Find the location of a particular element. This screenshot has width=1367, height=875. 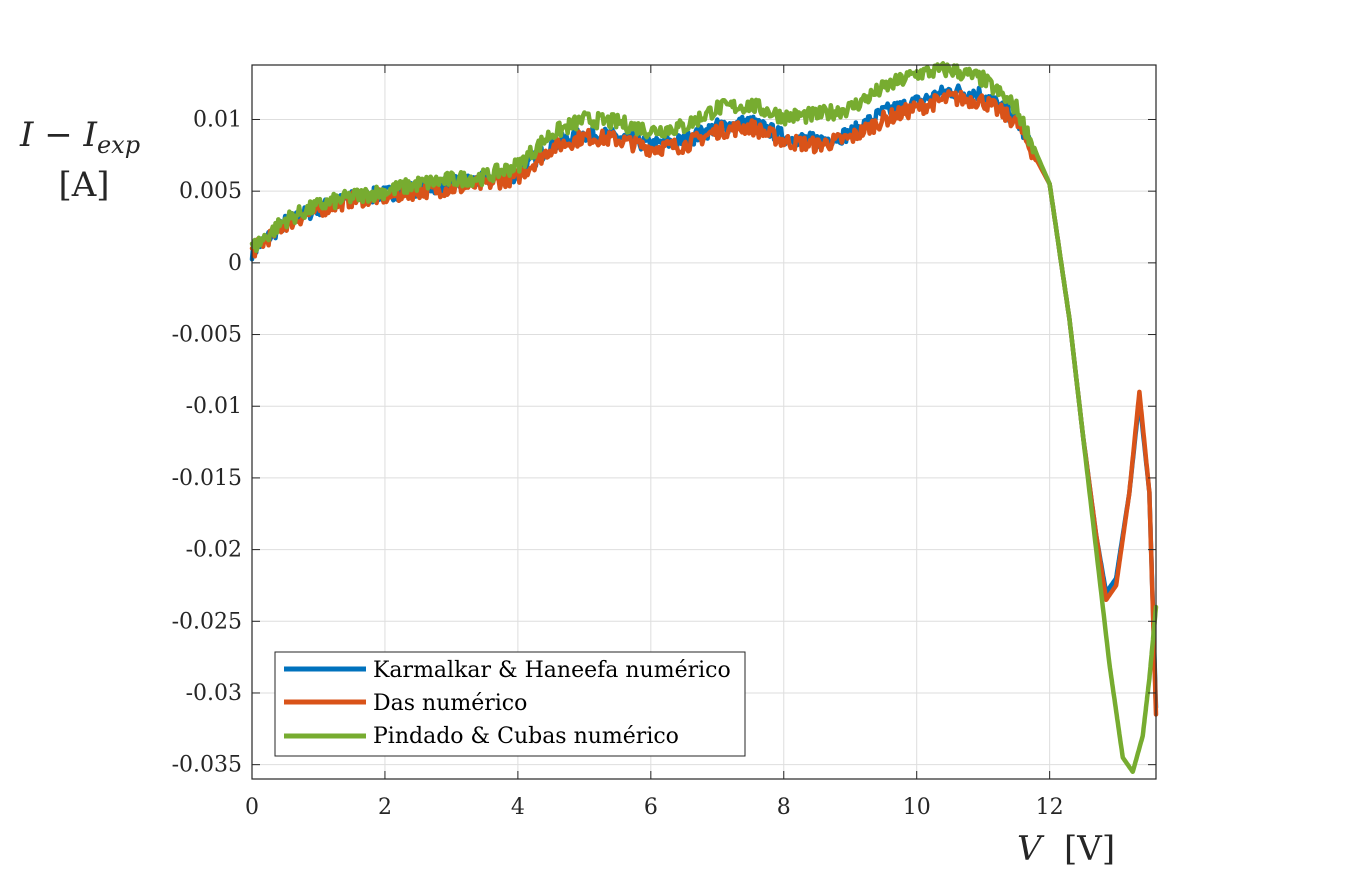

x-tick-label: 8 is located at coordinates (784, 807).